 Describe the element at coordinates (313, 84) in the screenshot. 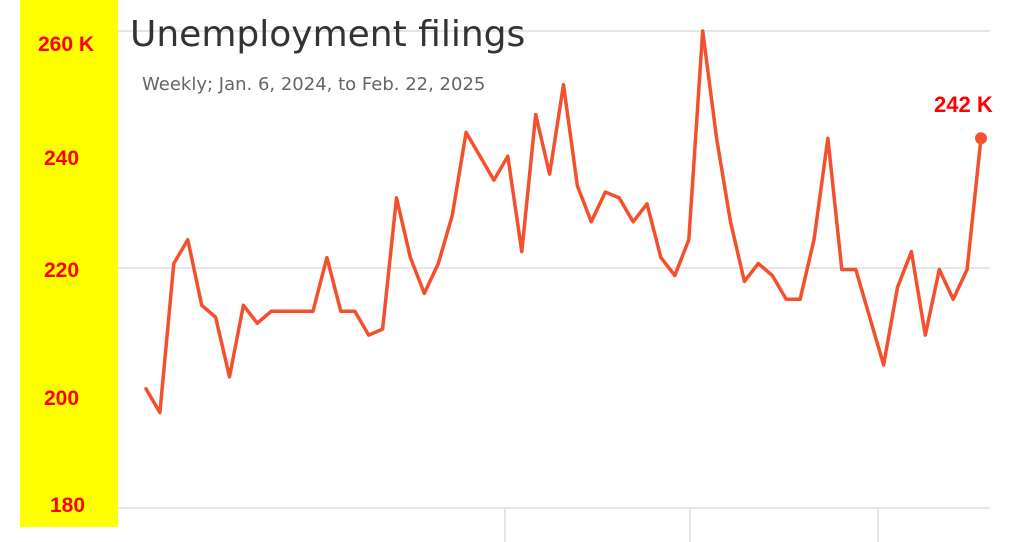

I see `chart-subtitle: Weekly; Jan. 6, 2024, to Feb. 22, 2025` at that location.